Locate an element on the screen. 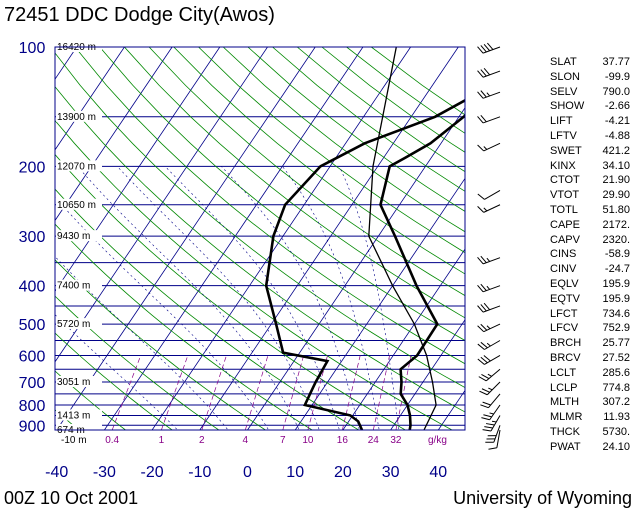 This screenshot has height=512, width=640. index-value: 752.9 is located at coordinates (616, 328).